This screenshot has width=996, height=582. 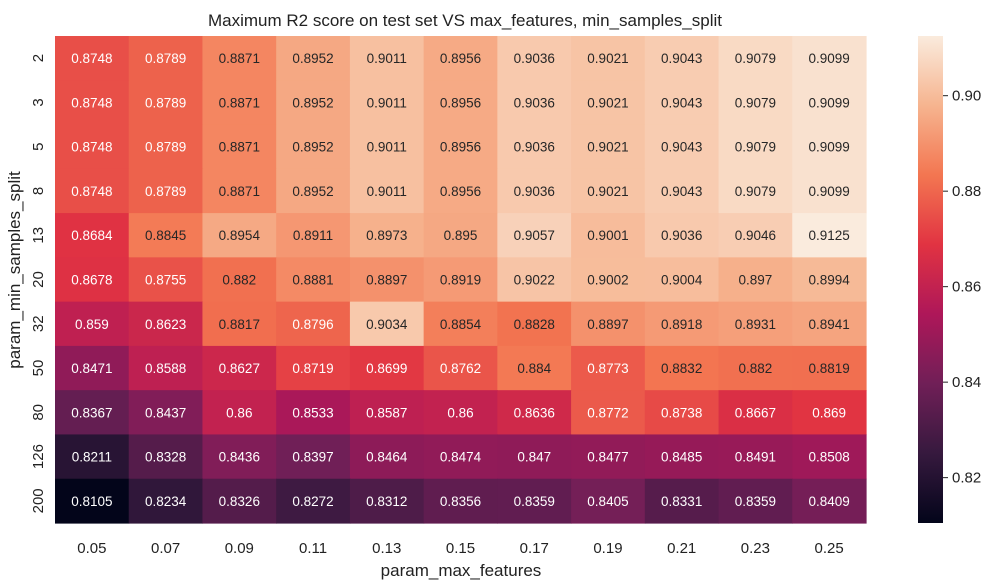 What do you see at coordinates (460, 280) in the screenshot?
I see `cell-value-label: 0.8919` at bounding box center [460, 280].